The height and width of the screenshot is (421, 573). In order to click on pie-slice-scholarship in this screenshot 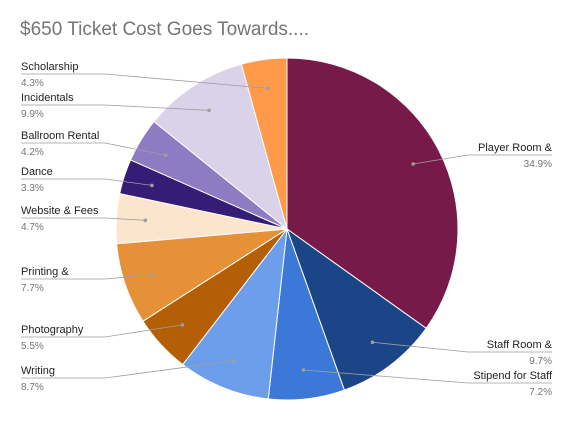, I will do `click(264, 143)`.